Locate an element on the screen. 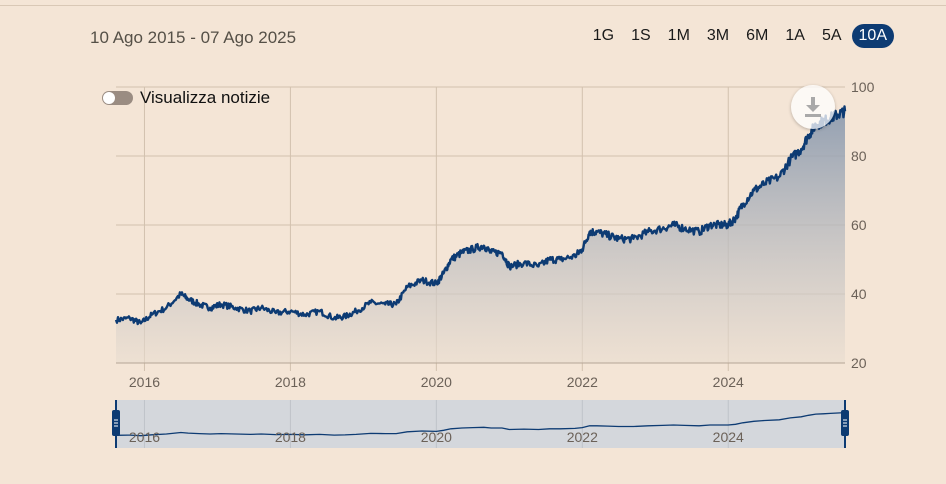 The height and width of the screenshot is (484, 946). range-tab-1a: 1A is located at coordinates (795, 35).